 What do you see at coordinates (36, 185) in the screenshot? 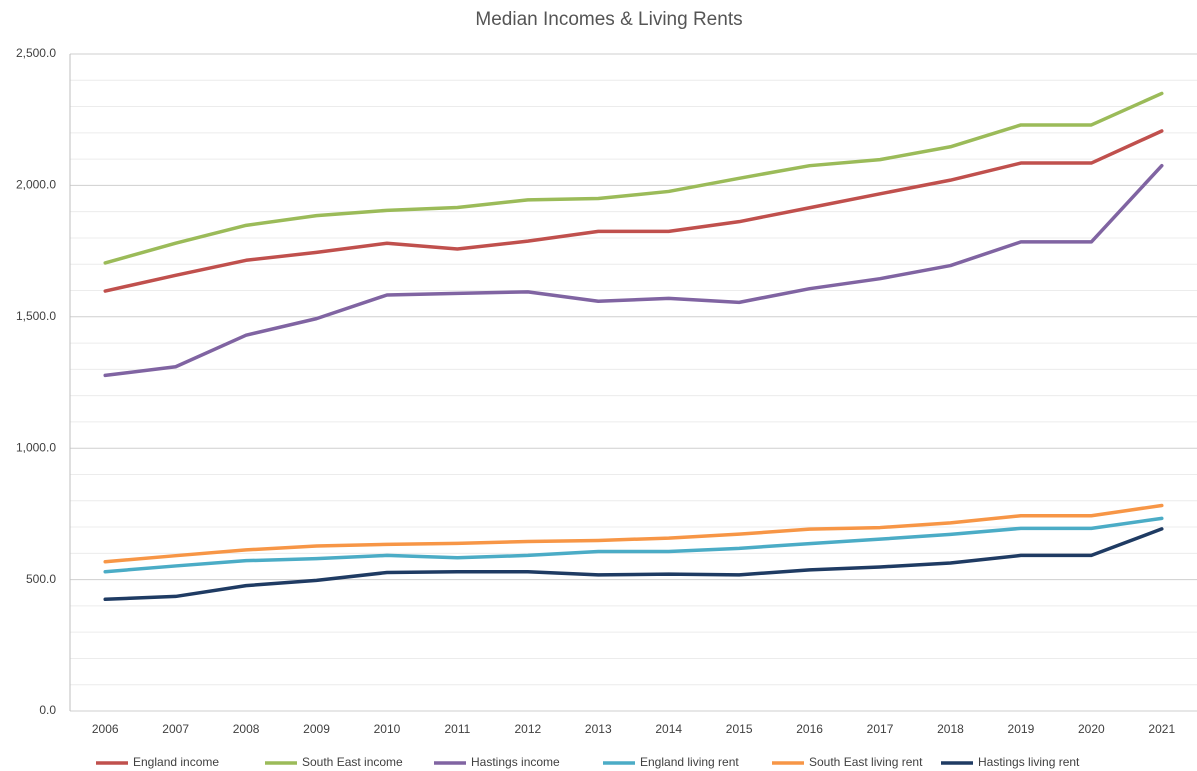
I see `y-tick-label: 2,000.0` at bounding box center [36, 185].